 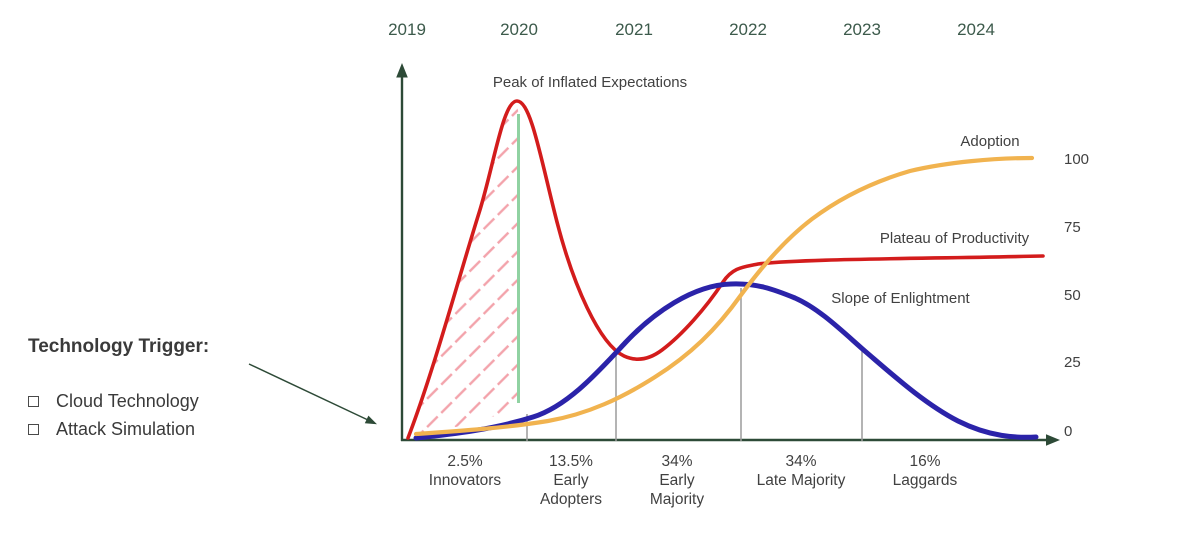 I want to click on trigger-arrow, so click(x=308, y=392).